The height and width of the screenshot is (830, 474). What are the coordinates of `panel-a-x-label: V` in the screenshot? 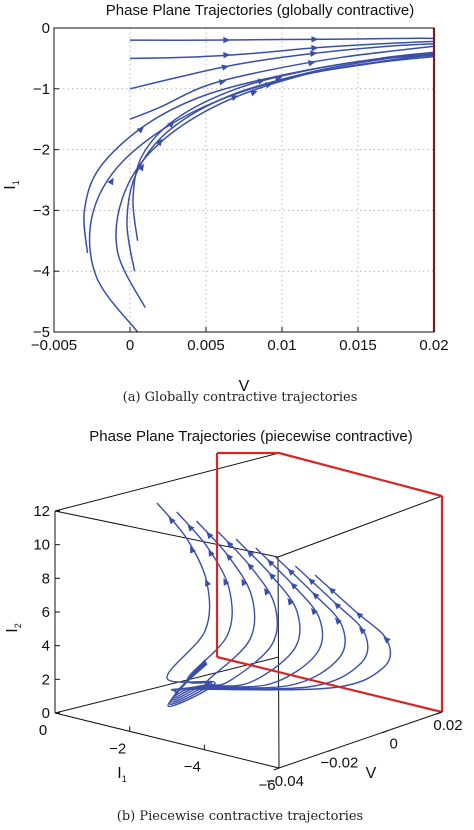 It's located at (244, 386).